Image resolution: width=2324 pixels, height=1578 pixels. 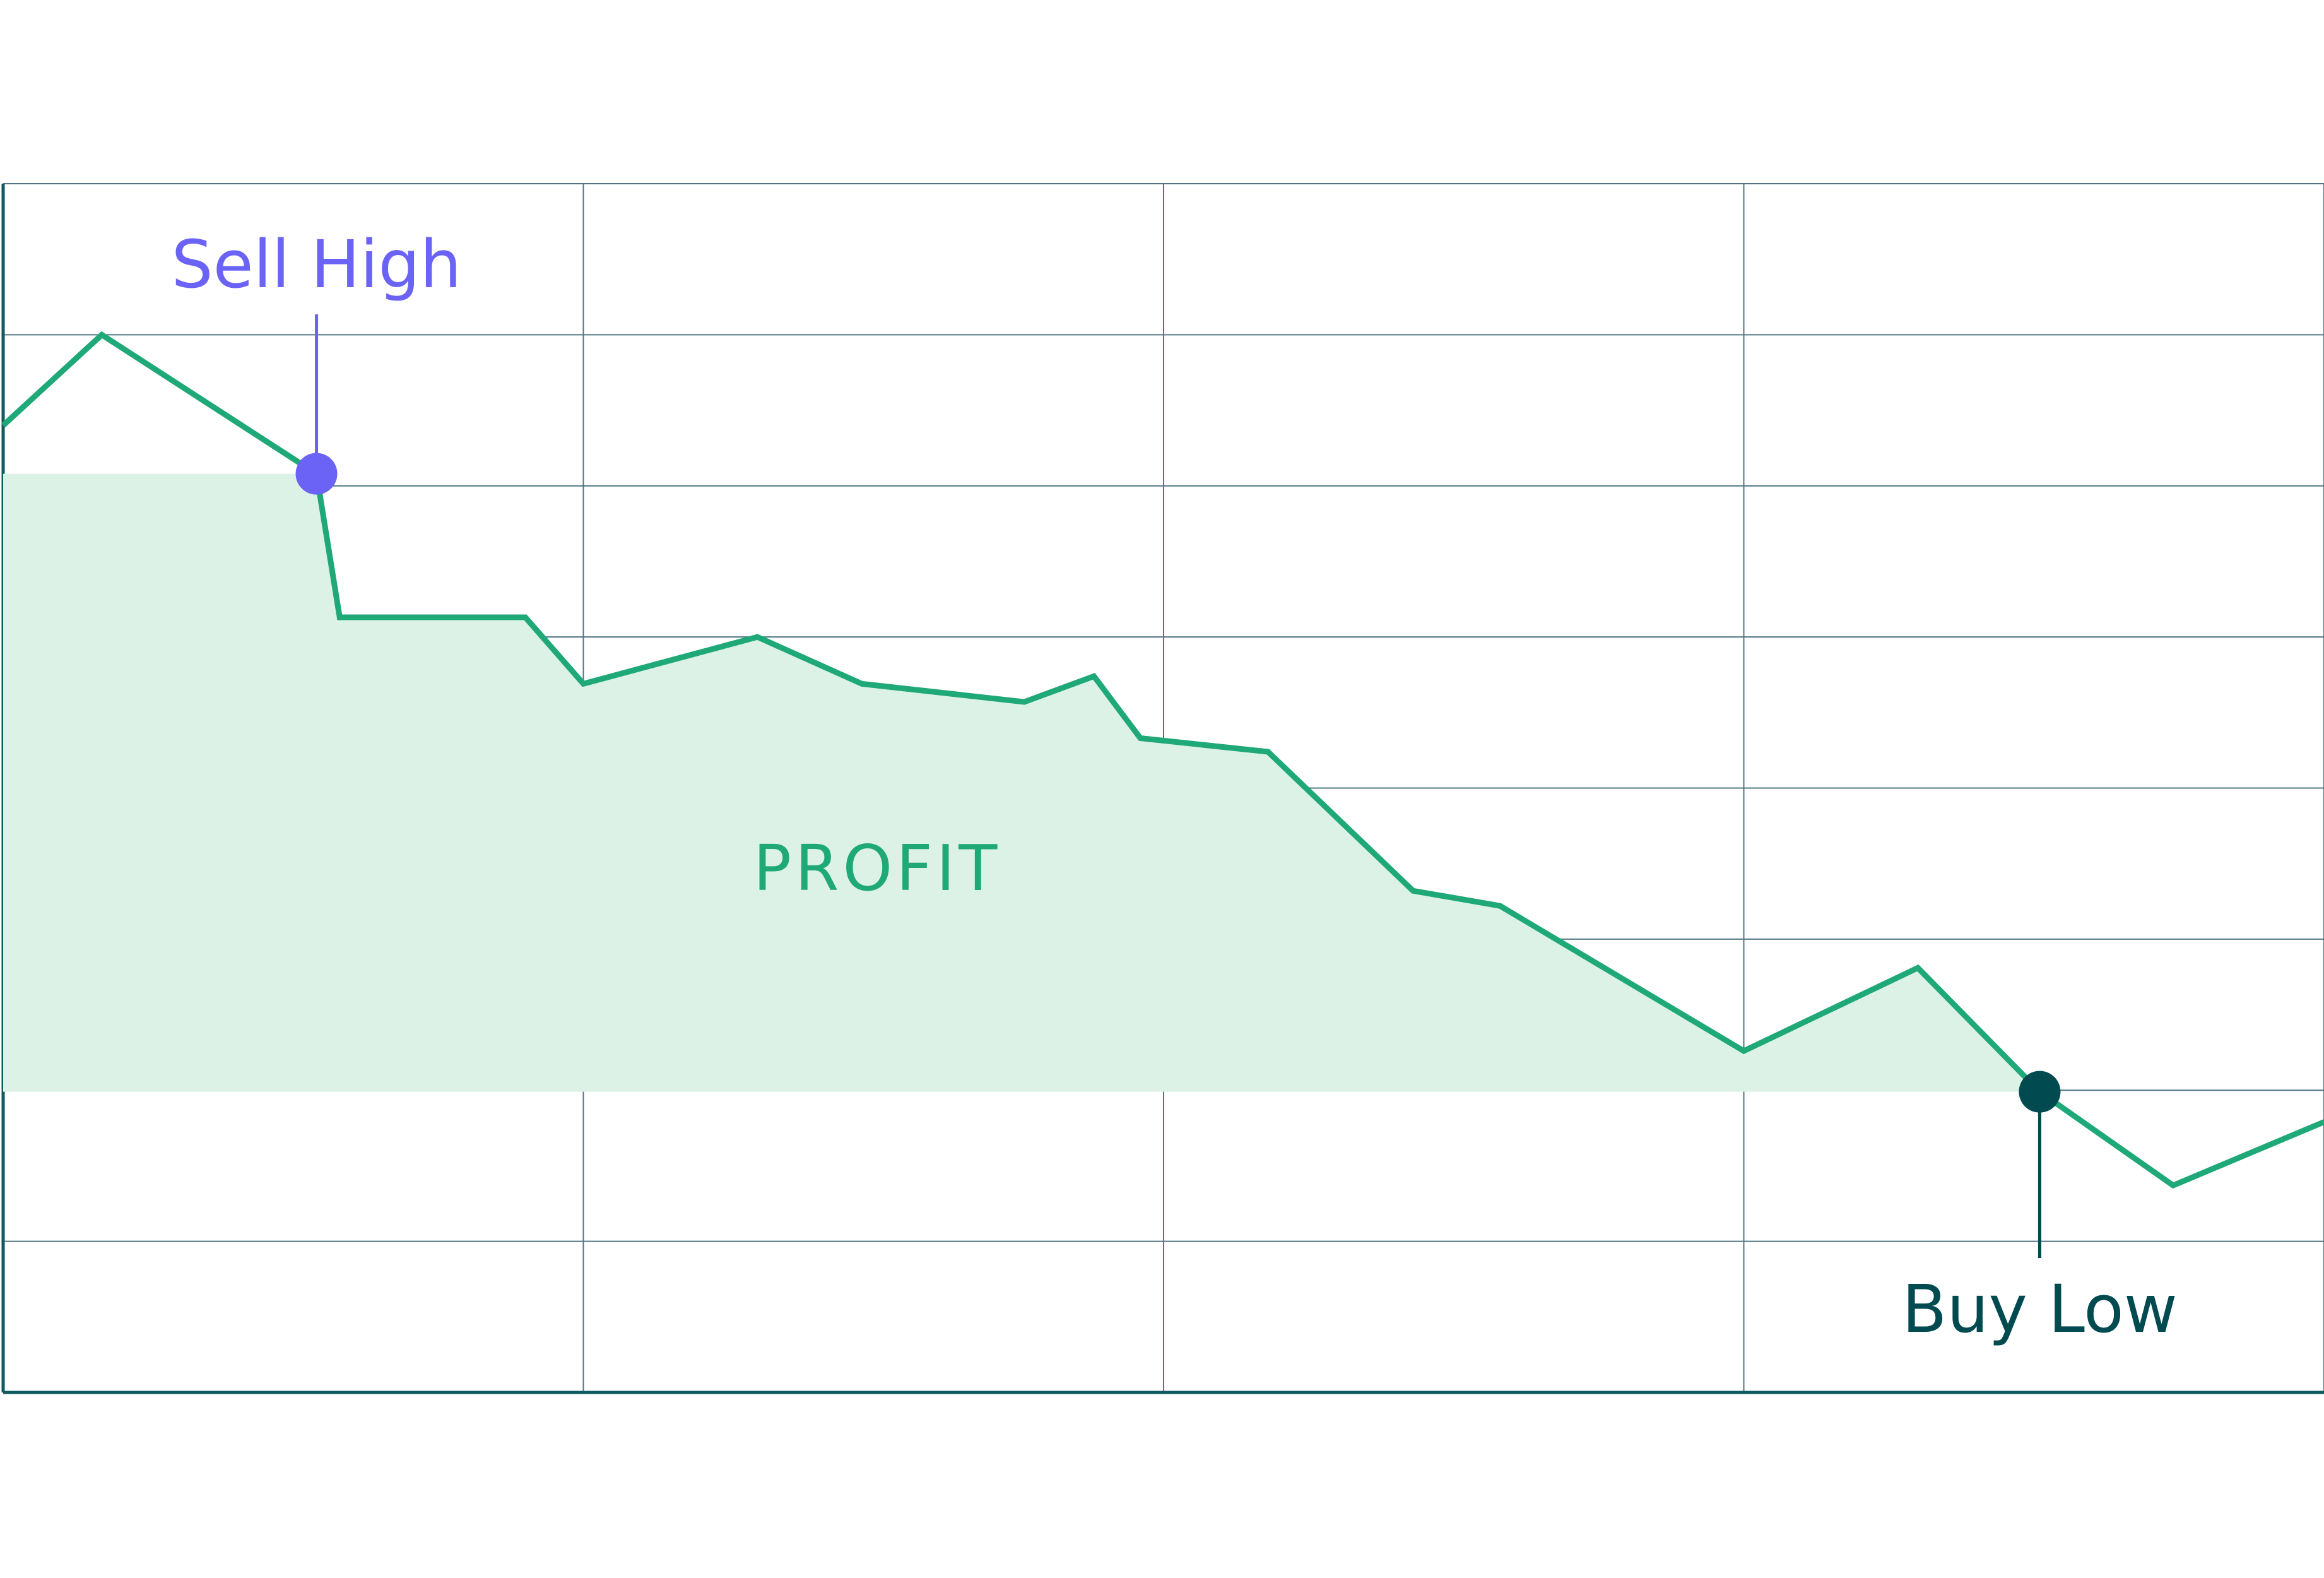 I want to click on area-label: PROFIT, so click(x=877, y=868).